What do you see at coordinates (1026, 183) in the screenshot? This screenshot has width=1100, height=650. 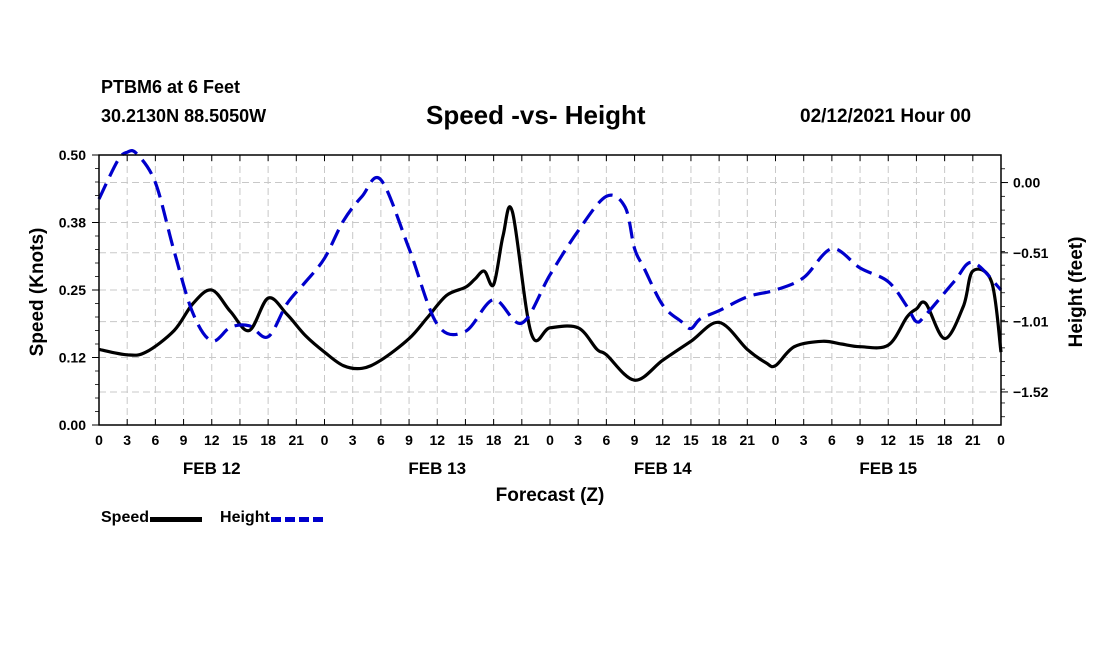 I see `y-right-tick-label: 0.00` at bounding box center [1026, 183].